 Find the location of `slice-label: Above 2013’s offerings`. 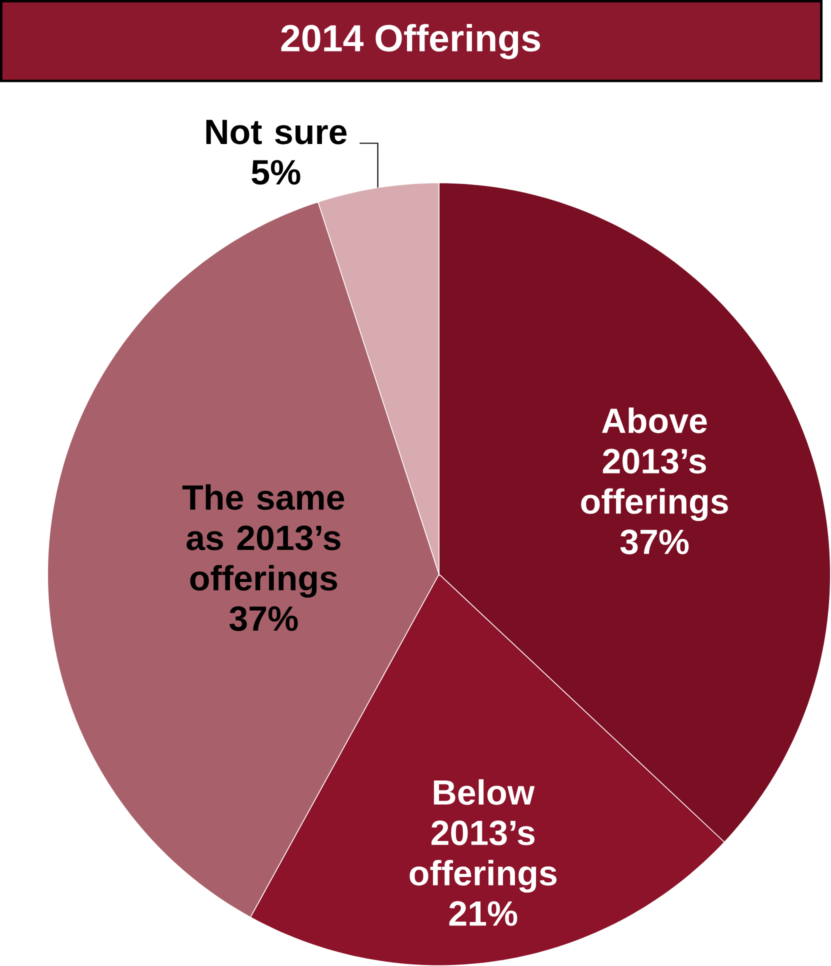

slice-label: Above 2013’s offerings is located at coordinates (654, 464).